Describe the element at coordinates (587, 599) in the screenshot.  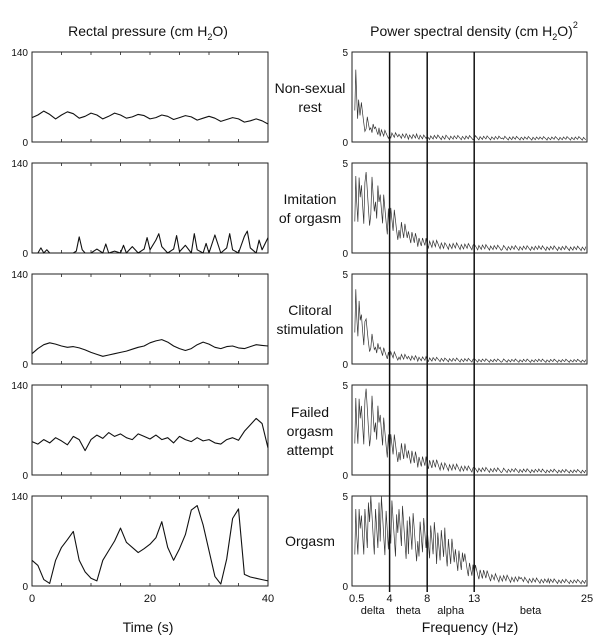
I see `x-tick-label: 25` at that location.